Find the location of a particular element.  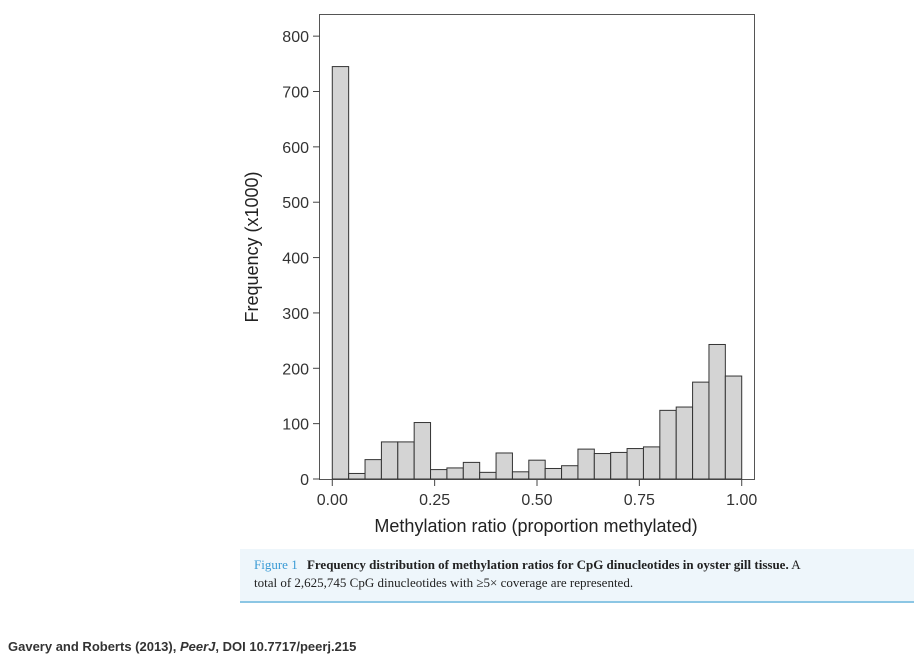

y-tick-label: 400 is located at coordinates (295, 259).